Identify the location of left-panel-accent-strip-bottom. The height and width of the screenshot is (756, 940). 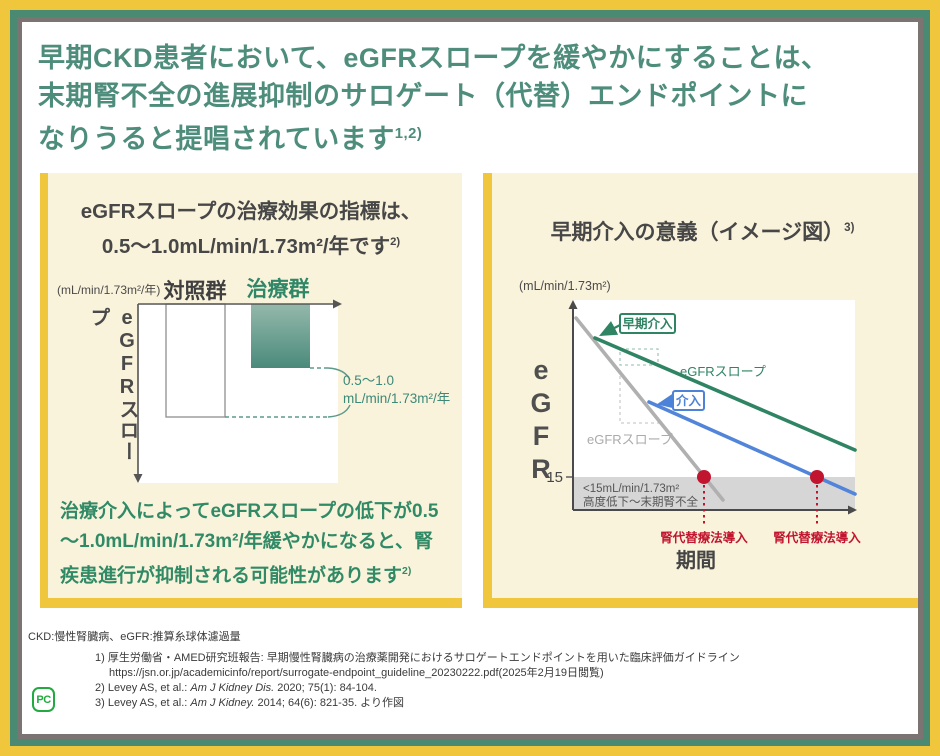
(251, 603).